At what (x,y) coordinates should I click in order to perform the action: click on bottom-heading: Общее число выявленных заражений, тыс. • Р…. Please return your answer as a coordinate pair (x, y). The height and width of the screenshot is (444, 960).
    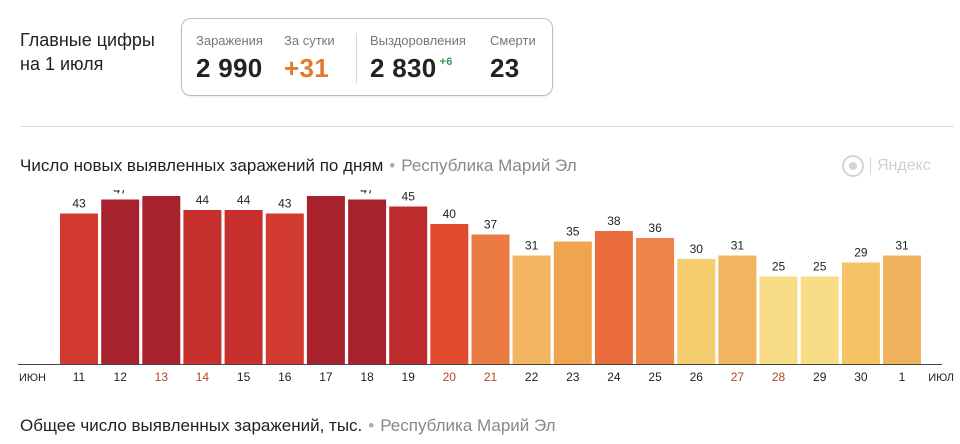
    Looking at the image, I should click on (288, 426).